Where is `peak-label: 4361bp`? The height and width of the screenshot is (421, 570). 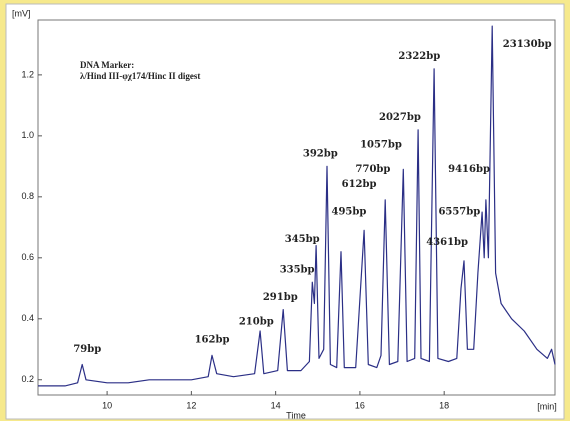 peak-label: 4361bp is located at coordinates (447, 242).